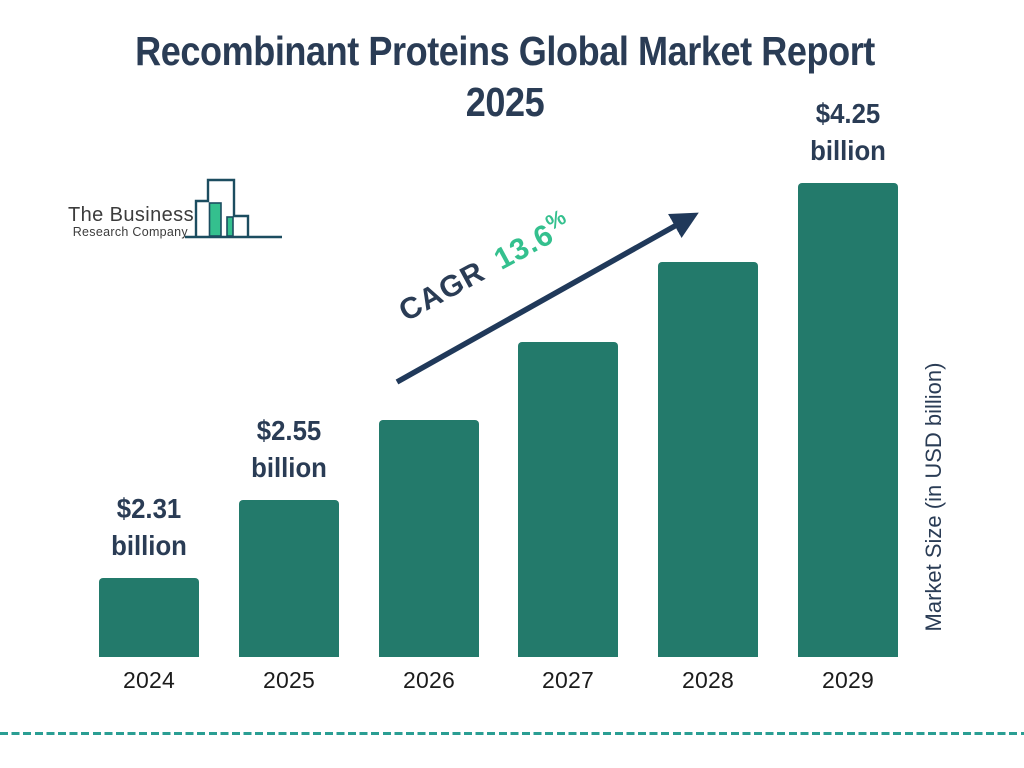 This screenshot has width=1024, height=768. Describe the element at coordinates (149, 617) in the screenshot. I see `bar-2024` at that location.